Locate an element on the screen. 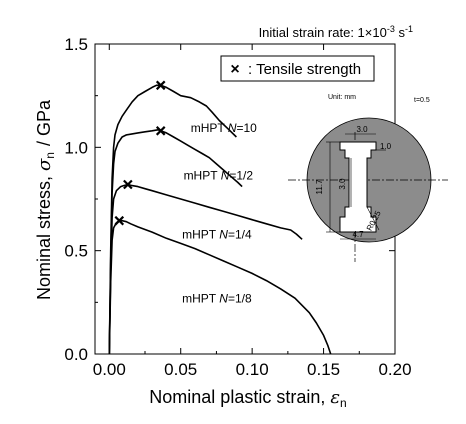 The image size is (466, 424). x-tick-label: 0.15 is located at coordinates (323, 369).